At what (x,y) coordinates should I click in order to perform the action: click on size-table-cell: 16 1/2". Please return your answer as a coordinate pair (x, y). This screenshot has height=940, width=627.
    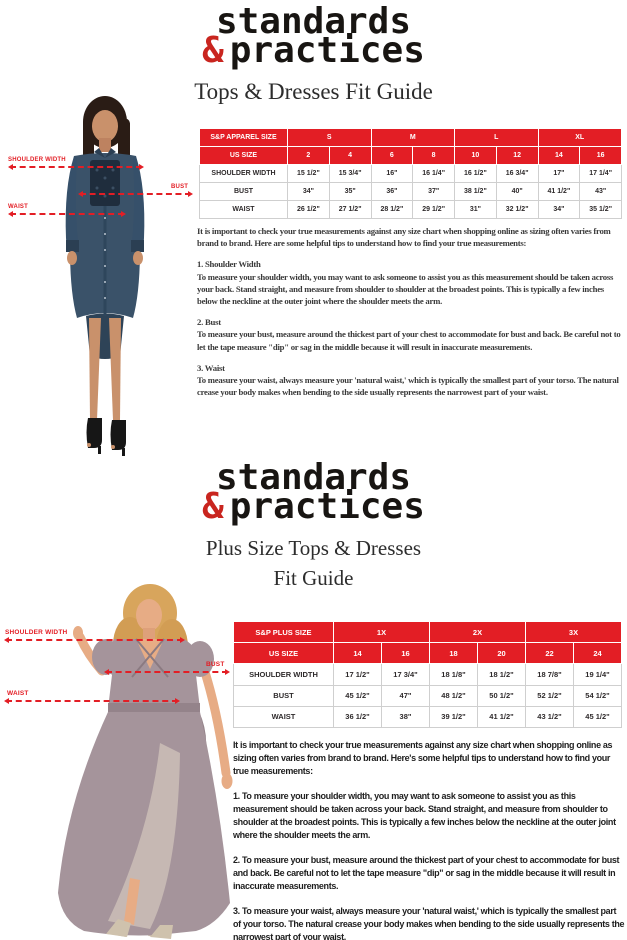
    Looking at the image, I should click on (475, 173).